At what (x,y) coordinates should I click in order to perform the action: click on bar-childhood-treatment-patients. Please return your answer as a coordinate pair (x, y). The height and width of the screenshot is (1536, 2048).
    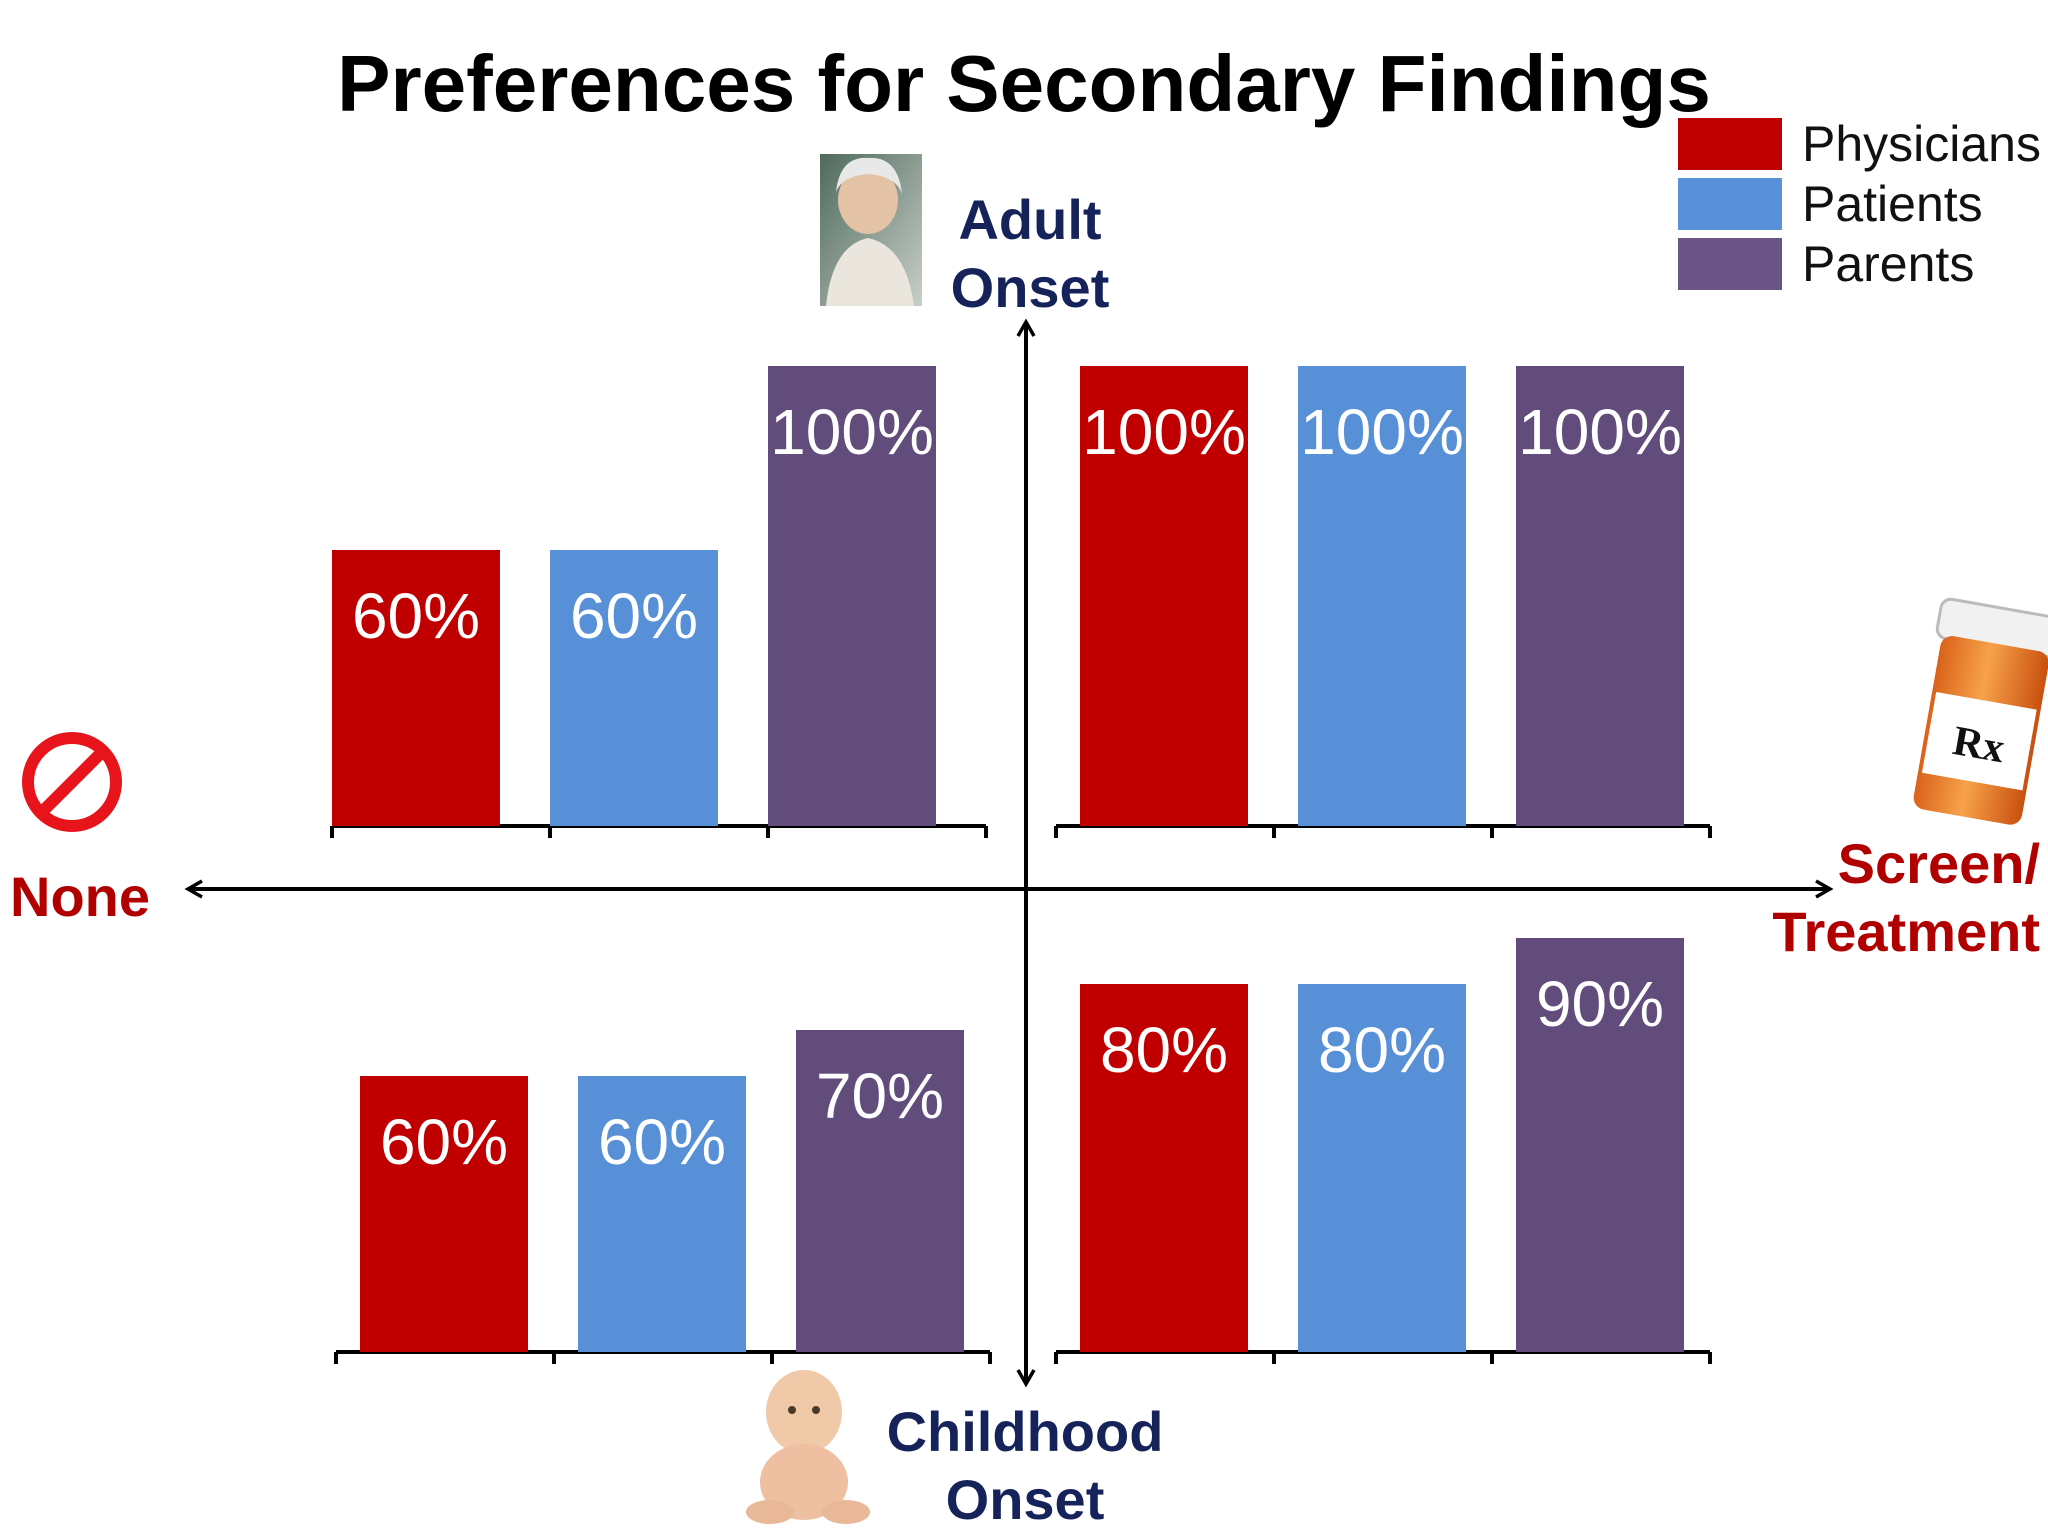
    Looking at the image, I should click on (1382, 1168).